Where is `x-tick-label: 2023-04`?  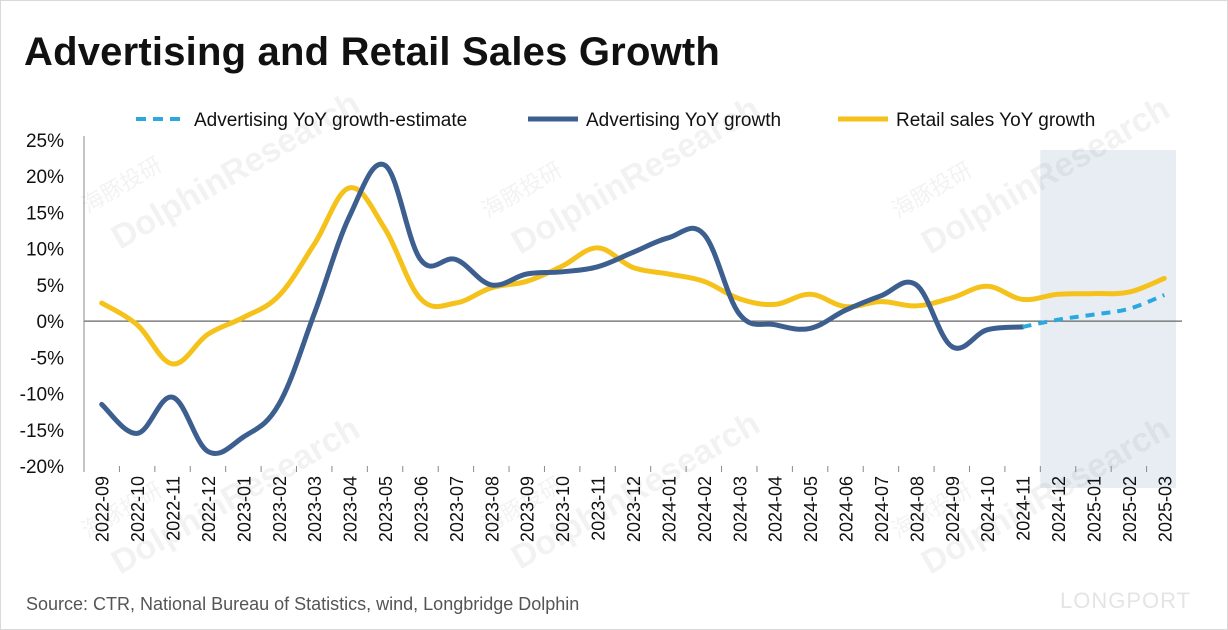 x-tick-label: 2023-04 is located at coordinates (351, 509).